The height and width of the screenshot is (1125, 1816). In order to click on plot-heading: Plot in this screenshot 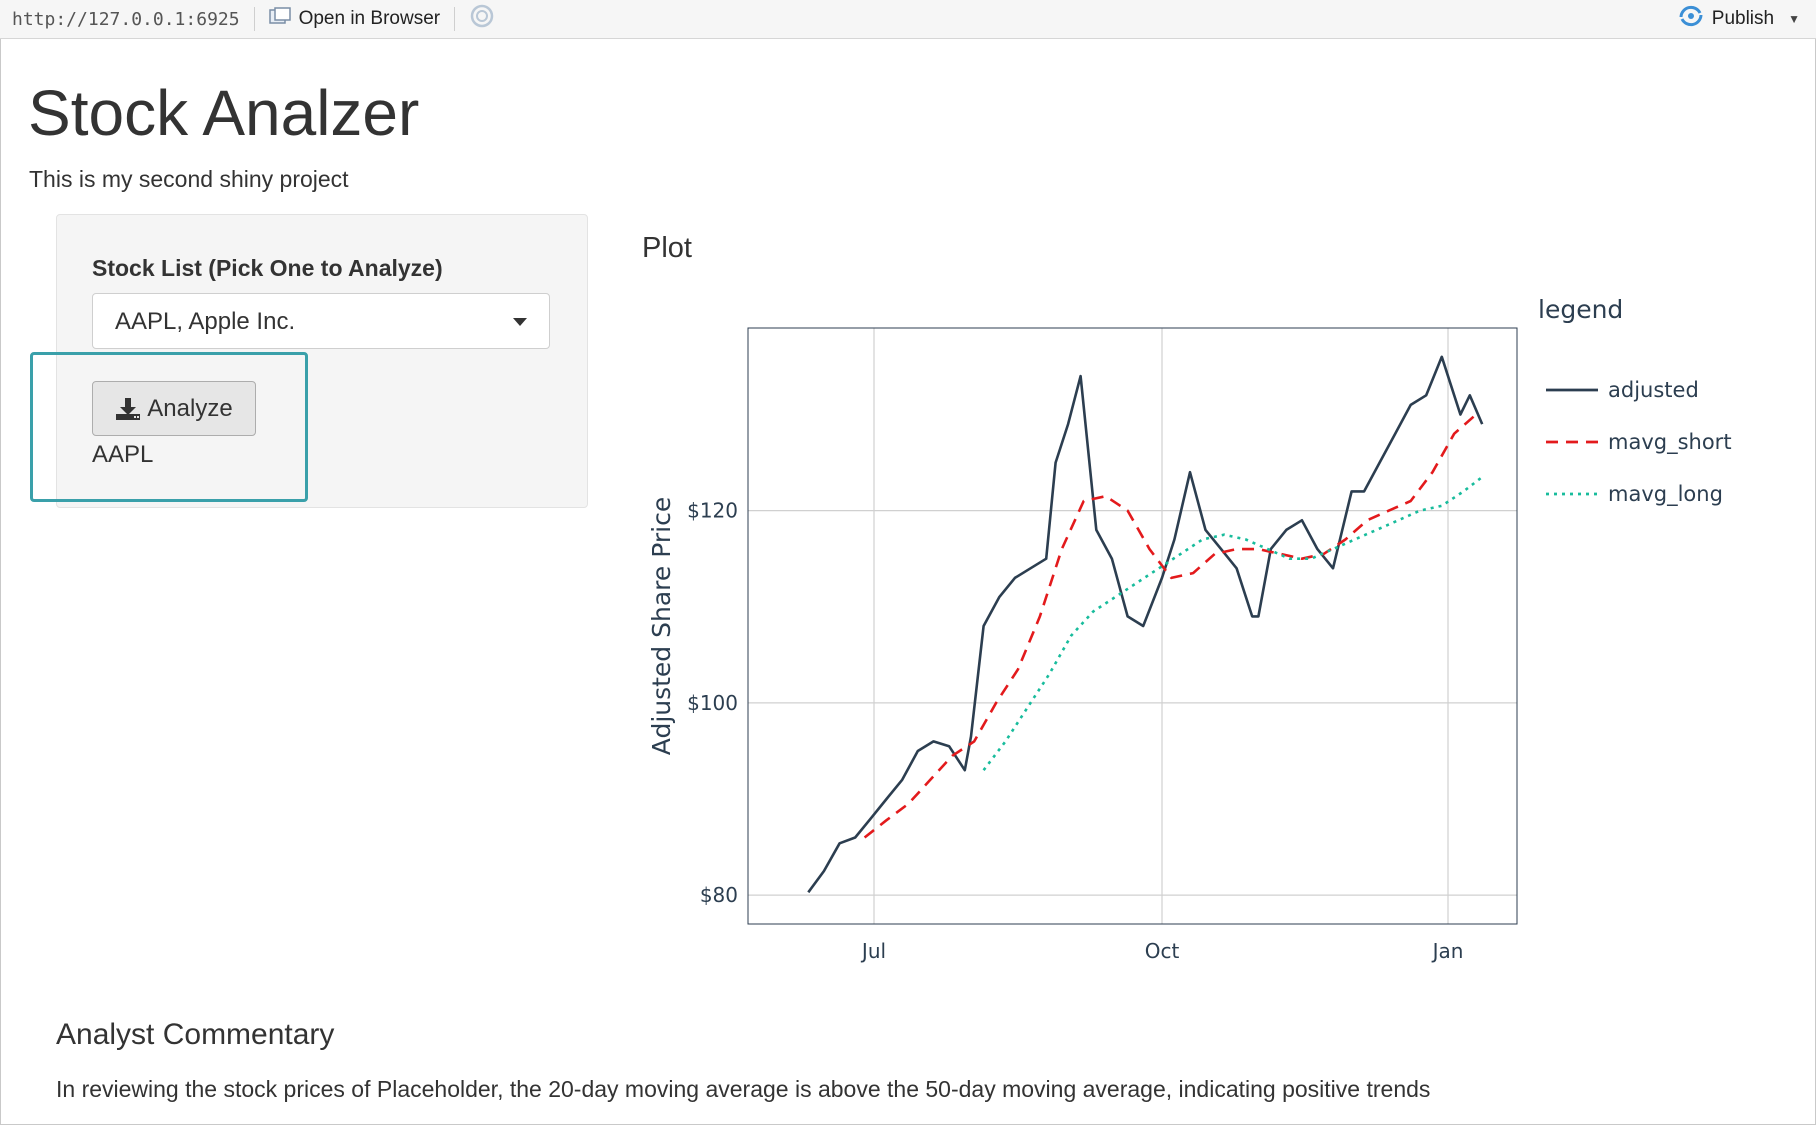, I will do `click(667, 248)`.